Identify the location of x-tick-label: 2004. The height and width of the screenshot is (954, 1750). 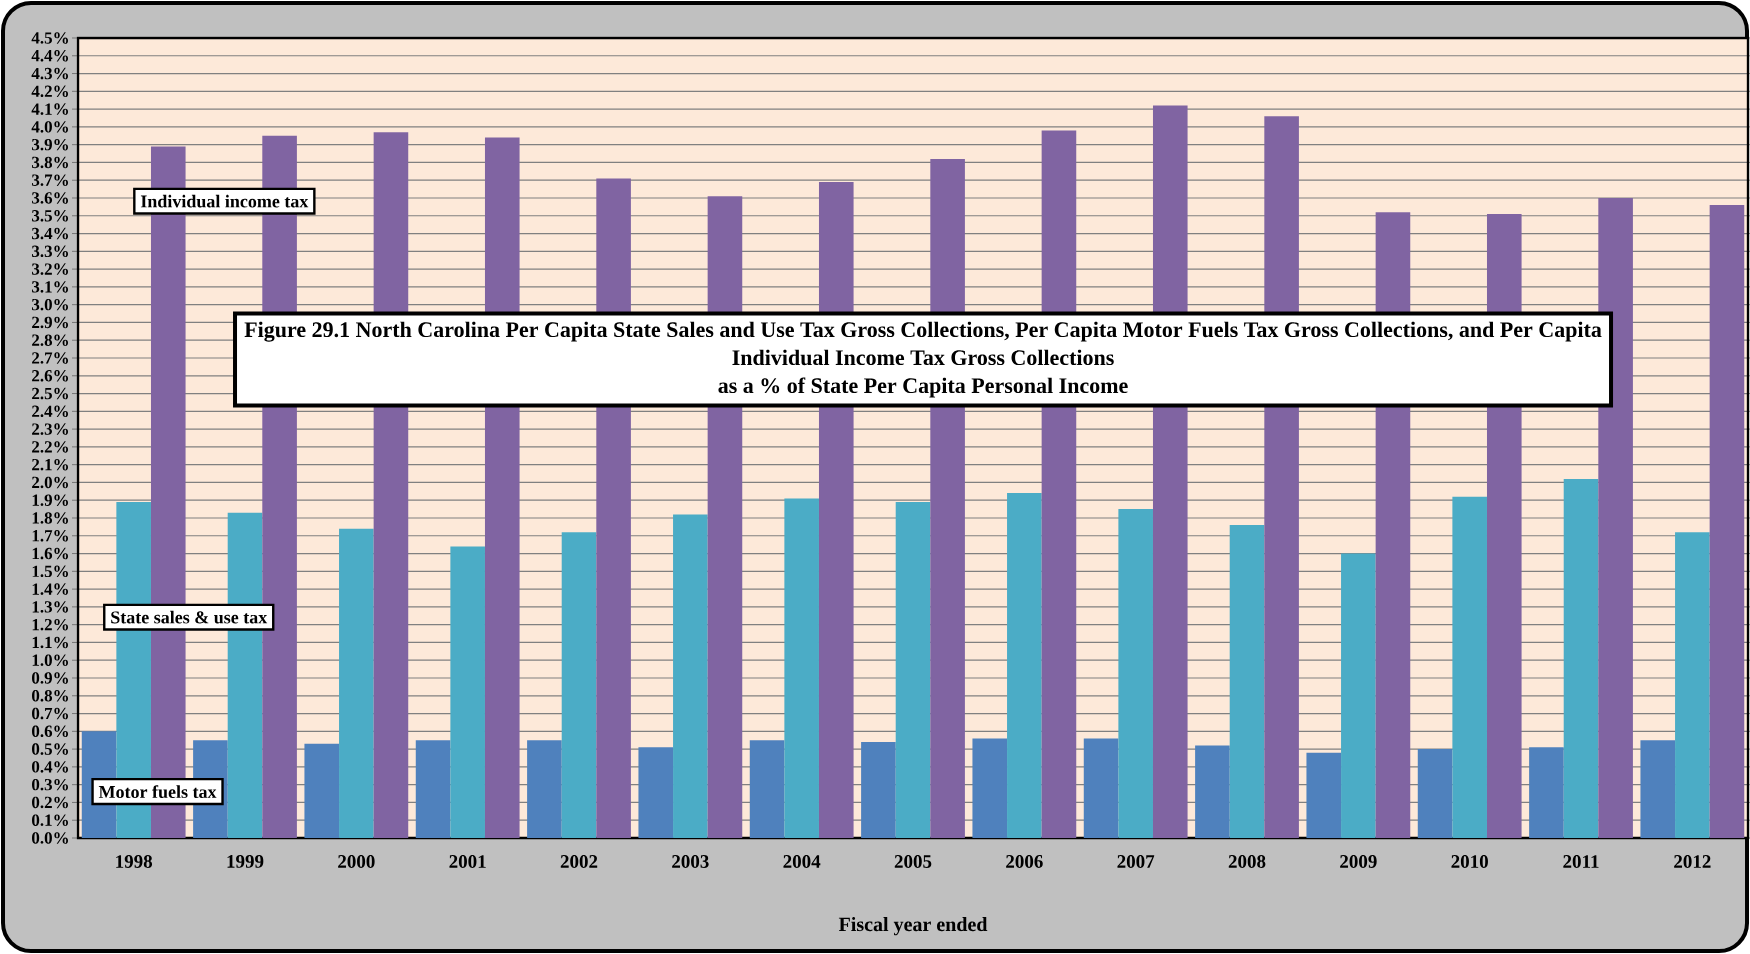
(802, 861).